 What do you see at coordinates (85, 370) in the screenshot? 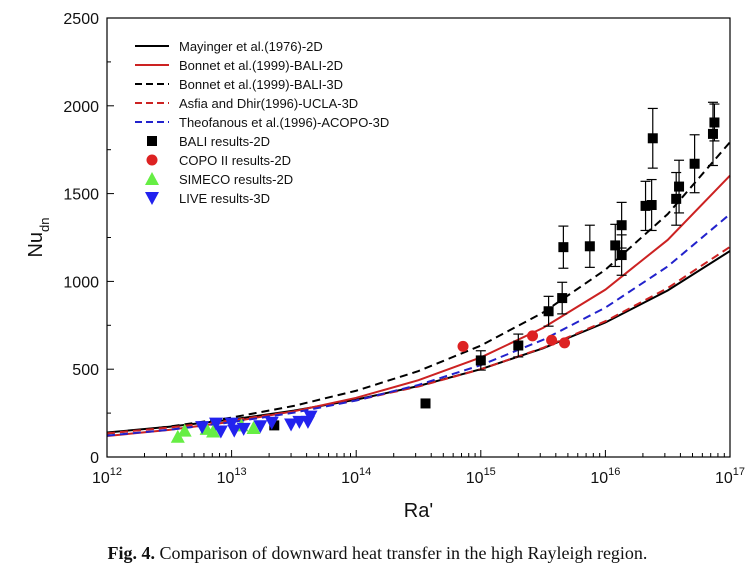
I see `y-tick-label: 500` at bounding box center [85, 370].